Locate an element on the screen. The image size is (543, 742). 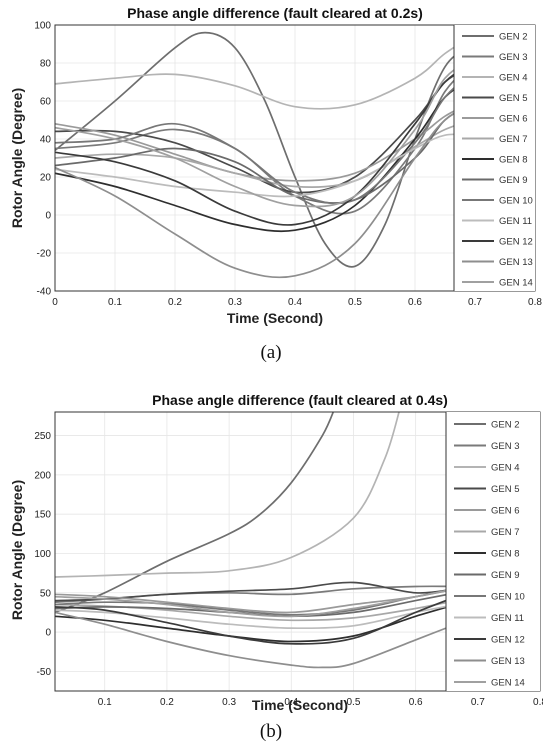
chart-a-x-ticks: 0 0.1 0.2 0.3 0.4 0.5 0.6 0.7 0.8 is located at coordinates (297, 302).